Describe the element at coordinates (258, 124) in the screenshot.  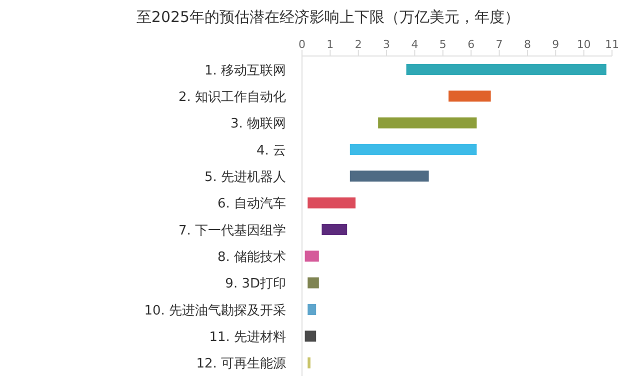
I see `y-tick-label: 3. 物联网` at that location.